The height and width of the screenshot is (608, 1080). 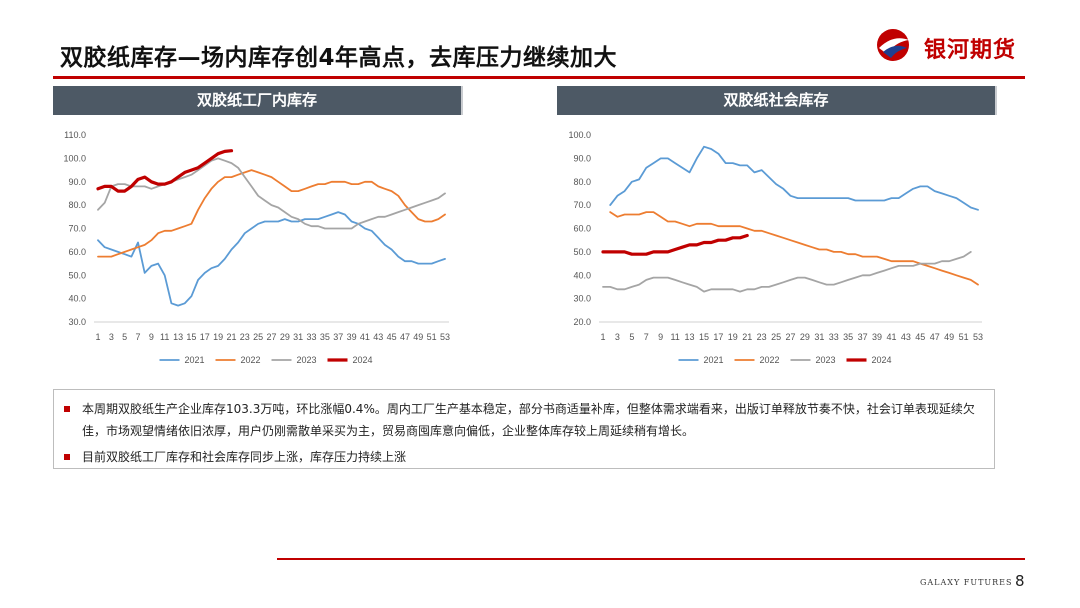 What do you see at coordinates (111, 337) in the screenshot?
I see `x-tick-label: 3` at bounding box center [111, 337].